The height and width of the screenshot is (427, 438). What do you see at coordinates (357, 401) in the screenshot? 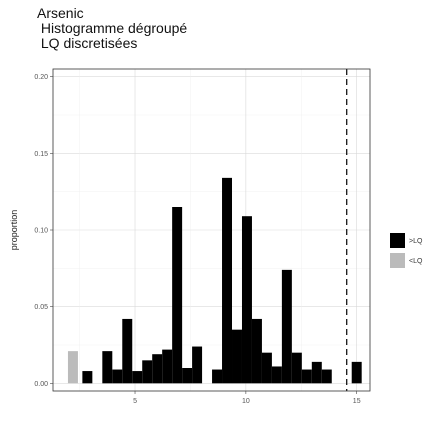
I see `x-tick-label: 15` at bounding box center [357, 401].